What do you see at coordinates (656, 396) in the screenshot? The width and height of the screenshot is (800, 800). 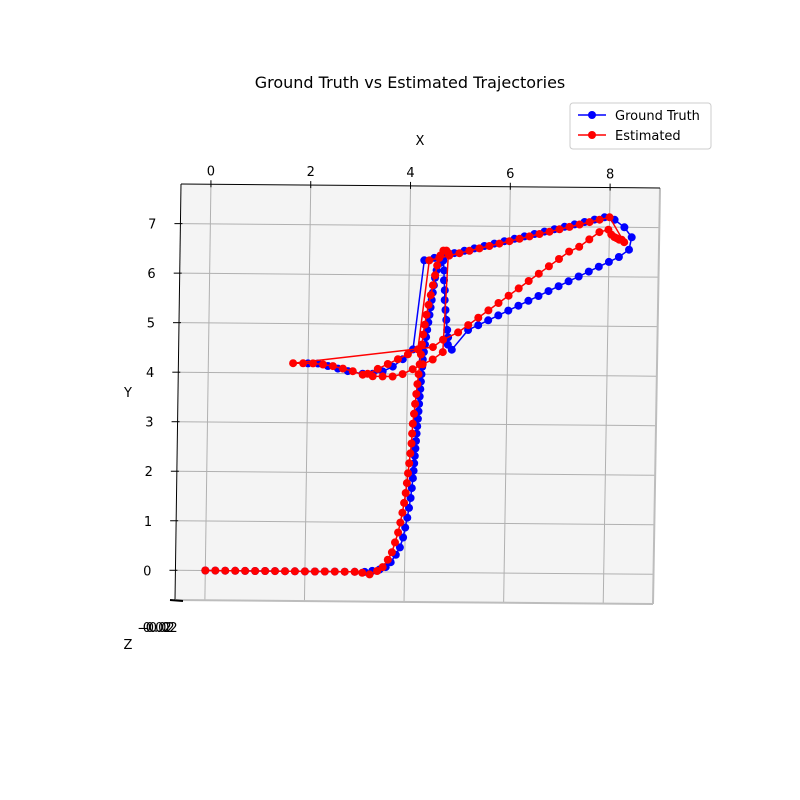 I see `right-edge-line` at bounding box center [656, 396].